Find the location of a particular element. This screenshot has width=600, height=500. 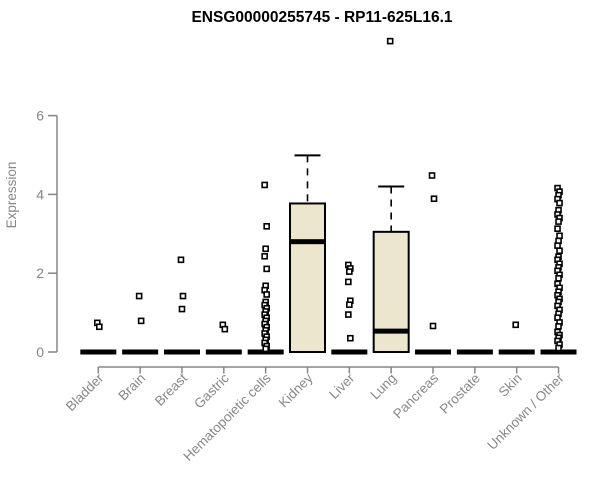

x-tick-label: Prostate is located at coordinates (460, 394).